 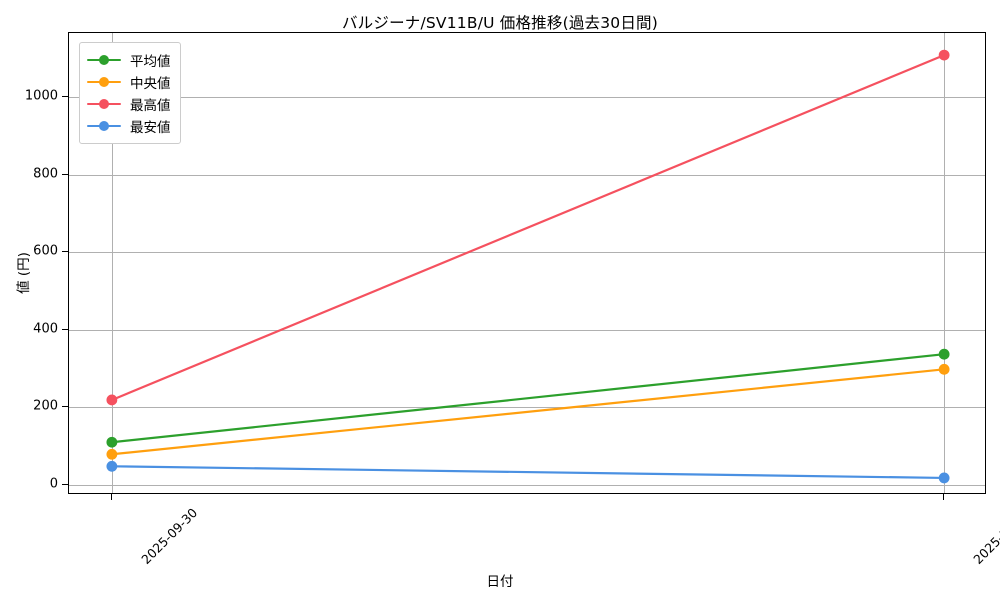 What do you see at coordinates (41, 96) in the screenshot?
I see `y-axis-tick-label: 1000` at bounding box center [41, 96].